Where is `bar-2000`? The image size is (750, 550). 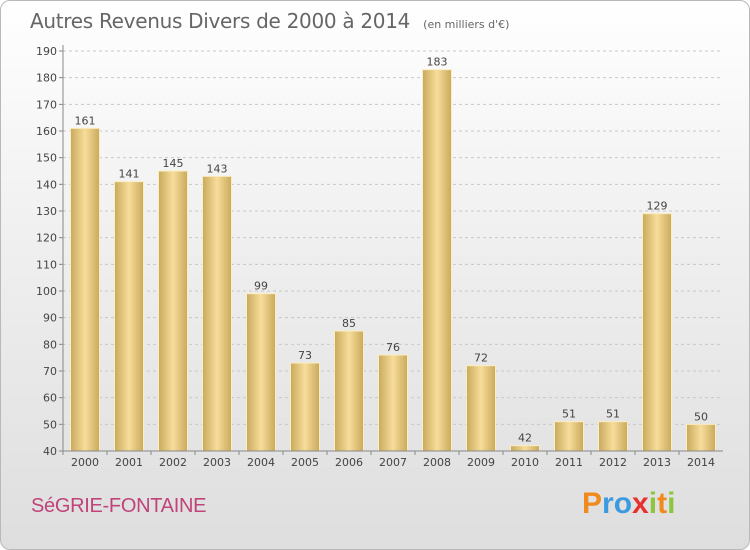 bar-2000 is located at coordinates (85, 289).